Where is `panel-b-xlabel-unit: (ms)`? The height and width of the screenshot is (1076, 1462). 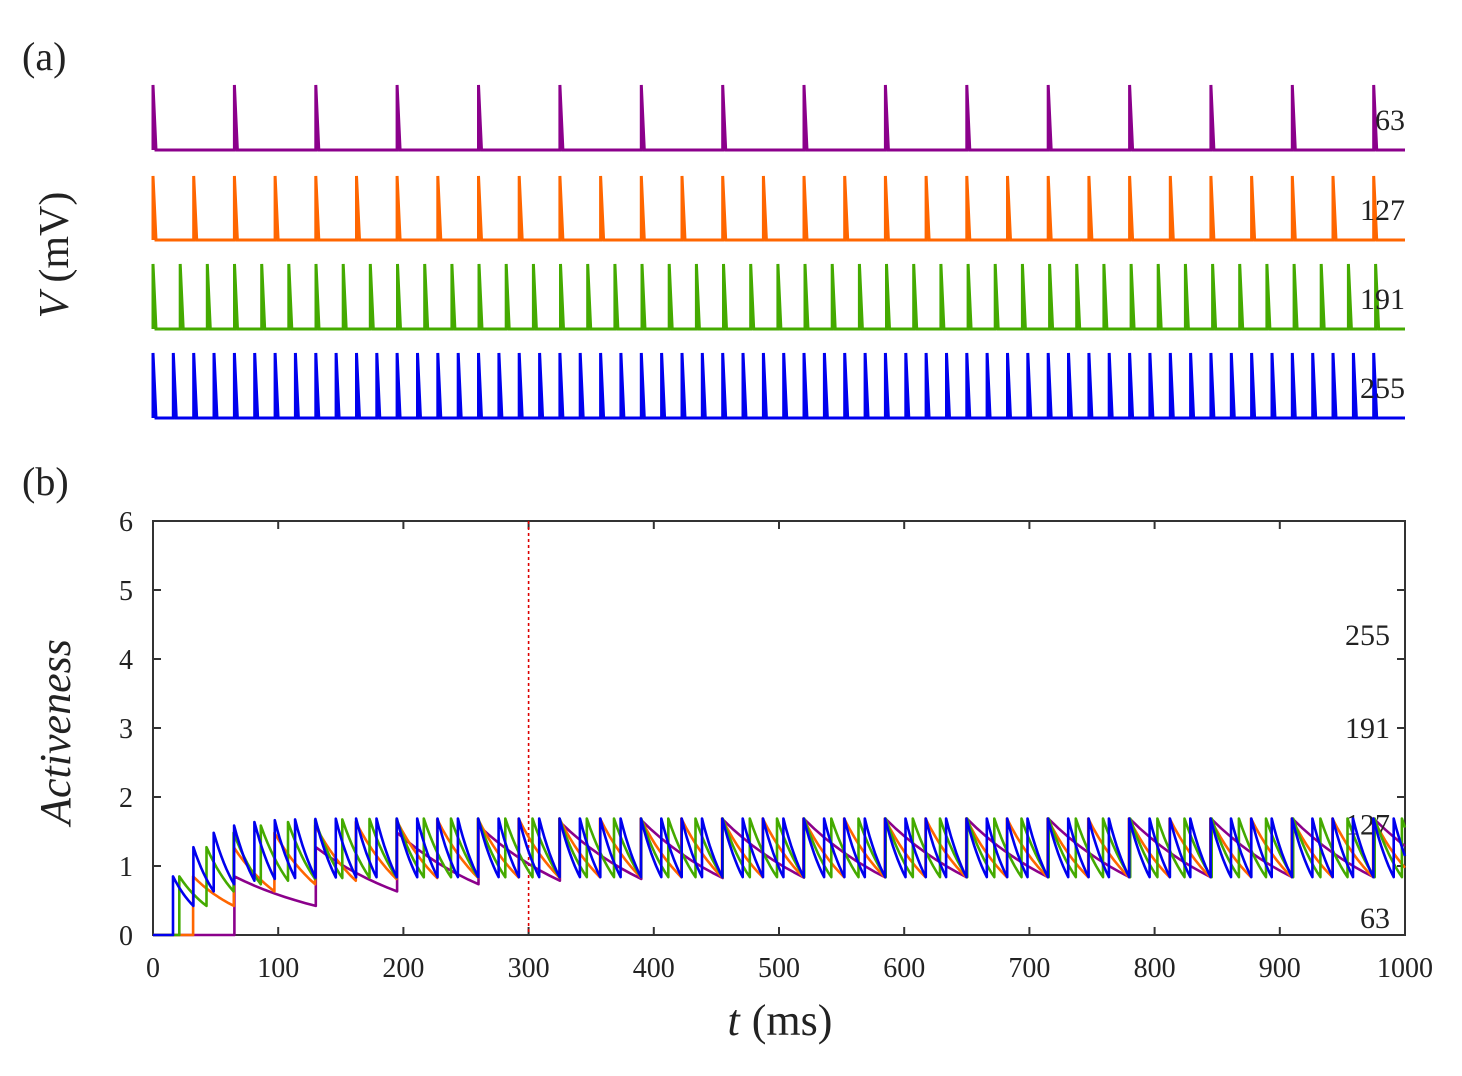
panel-b-xlabel-unit: (ms) is located at coordinates (792, 1020).